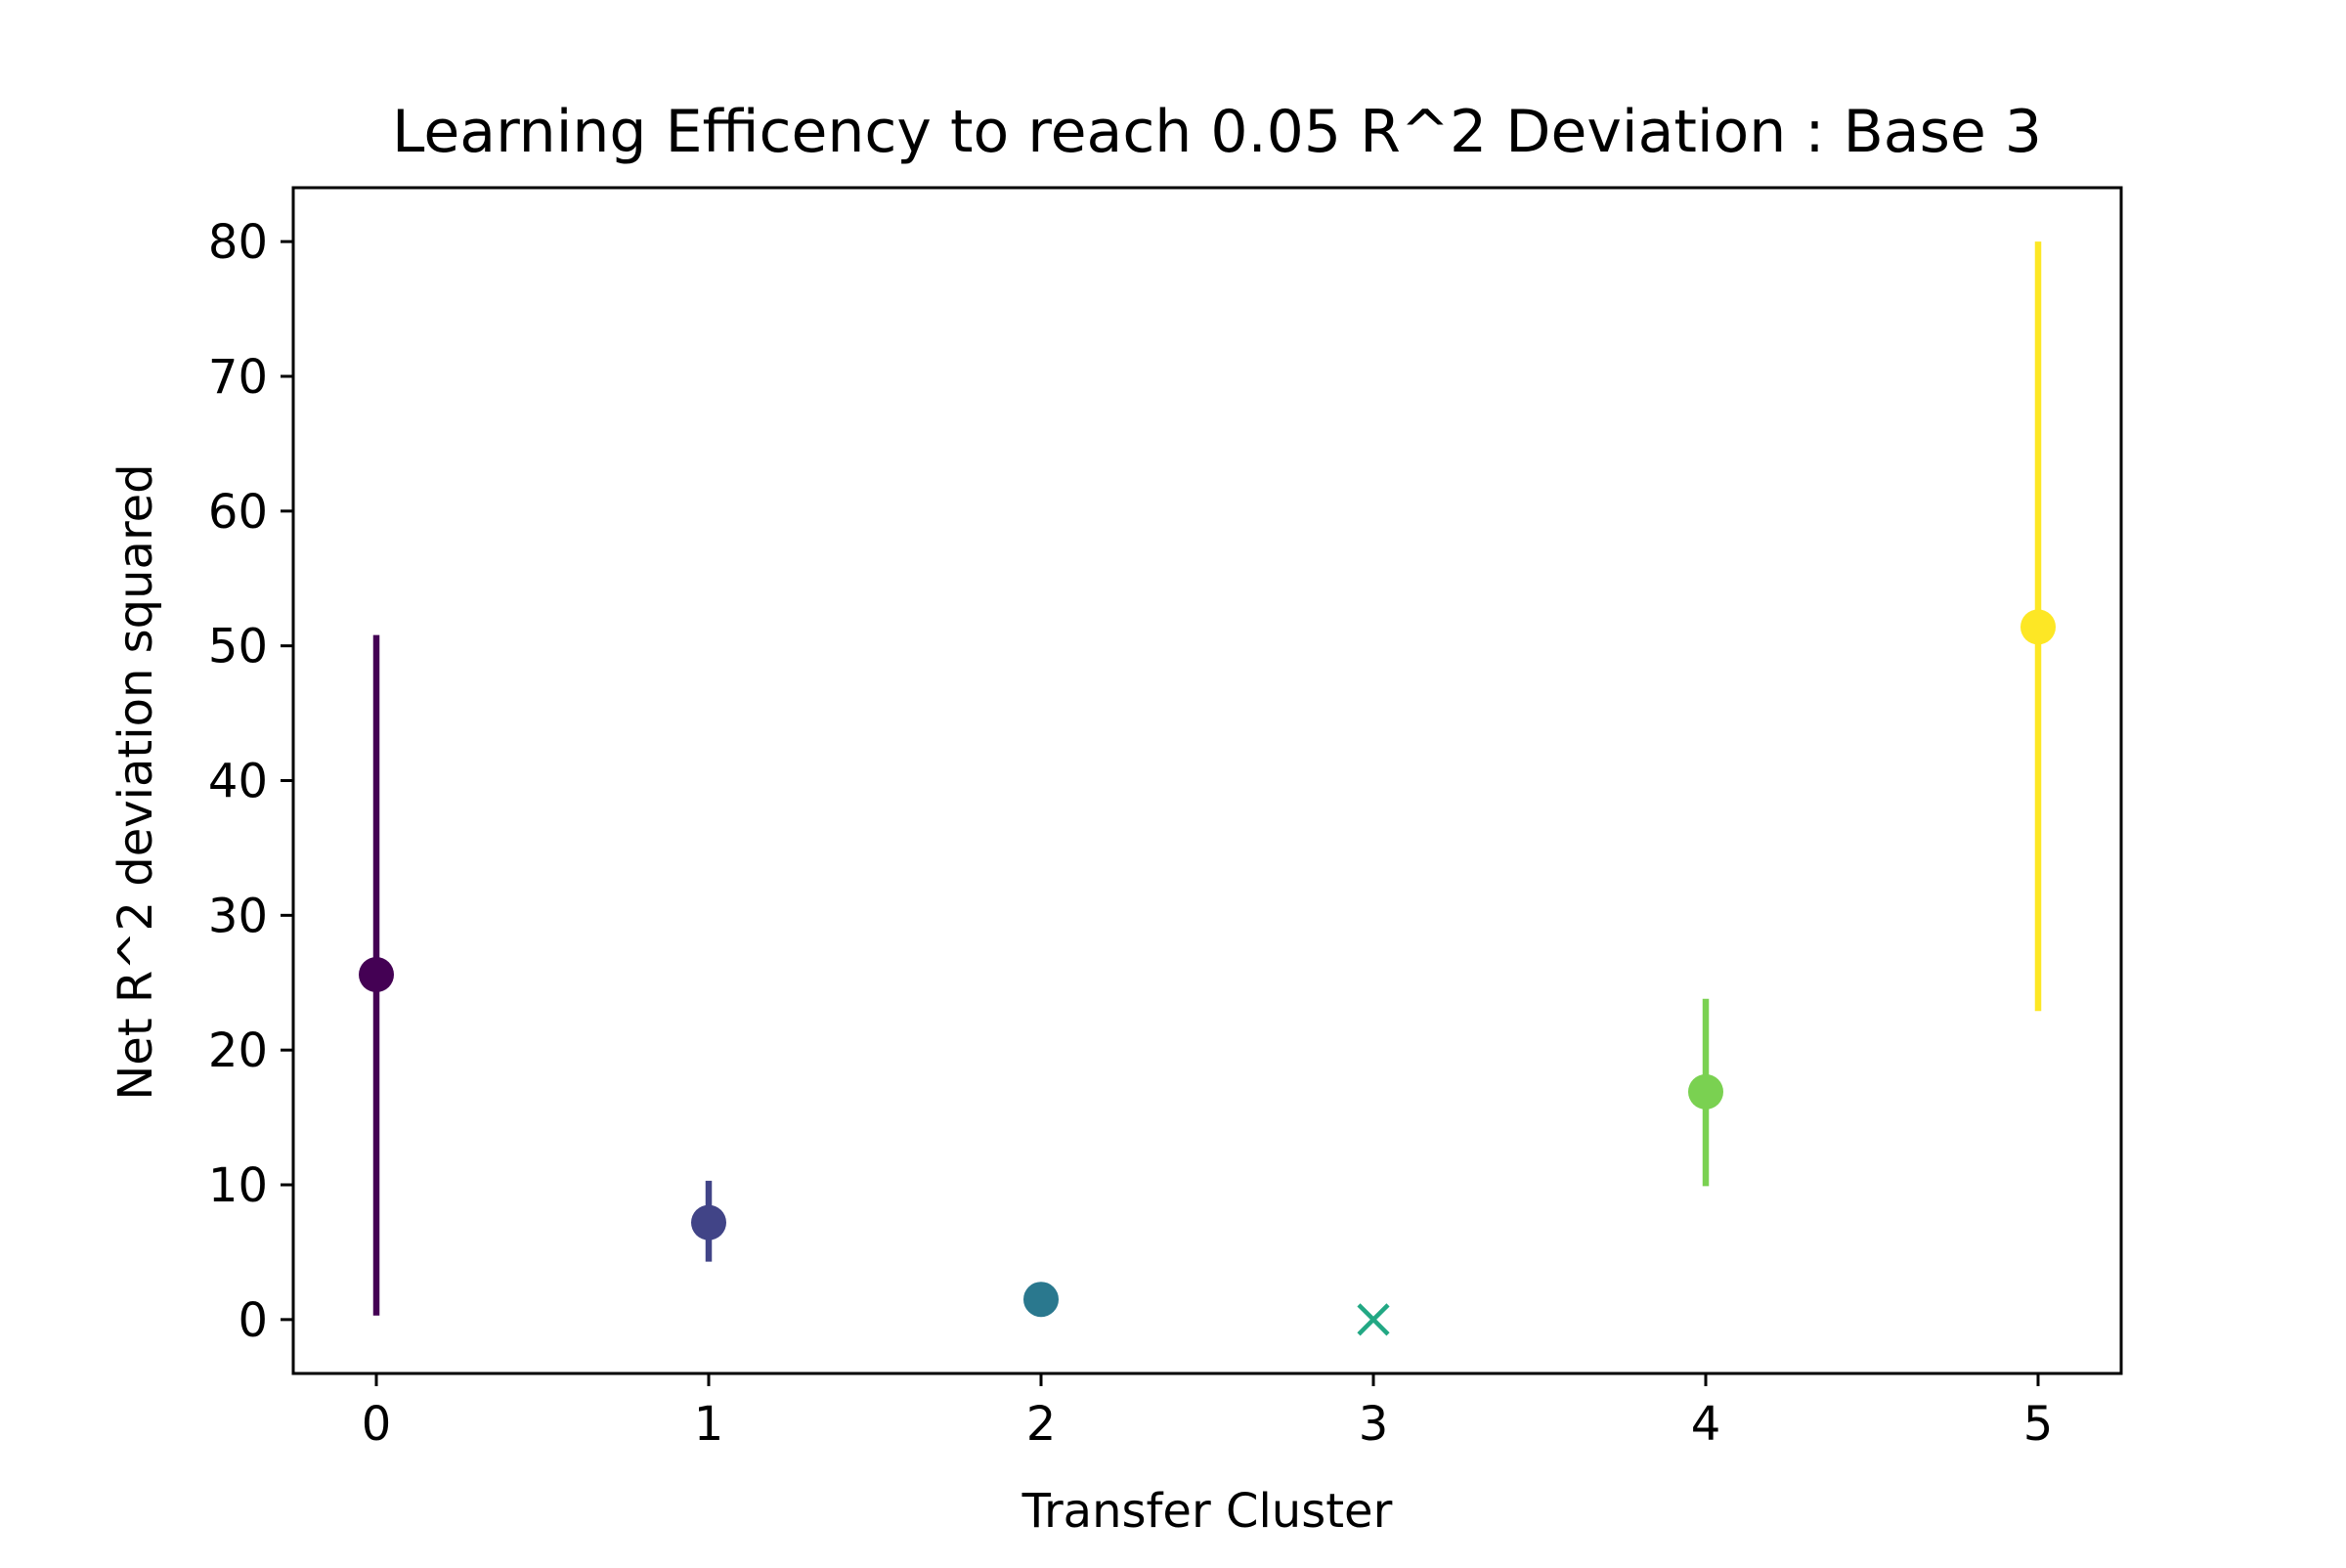  What do you see at coordinates (238, 378) in the screenshot?
I see `y-tick-label: 70` at bounding box center [238, 378].